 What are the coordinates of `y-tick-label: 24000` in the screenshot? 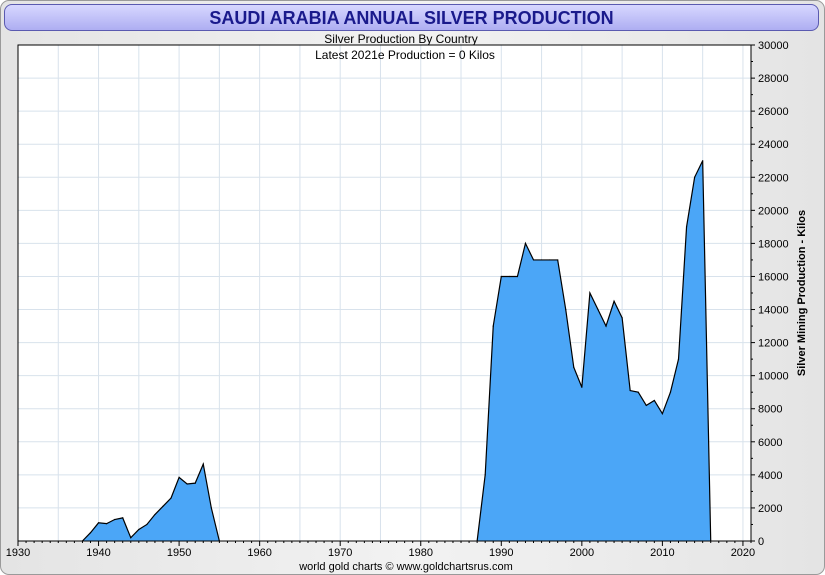 It's located at (773, 145).